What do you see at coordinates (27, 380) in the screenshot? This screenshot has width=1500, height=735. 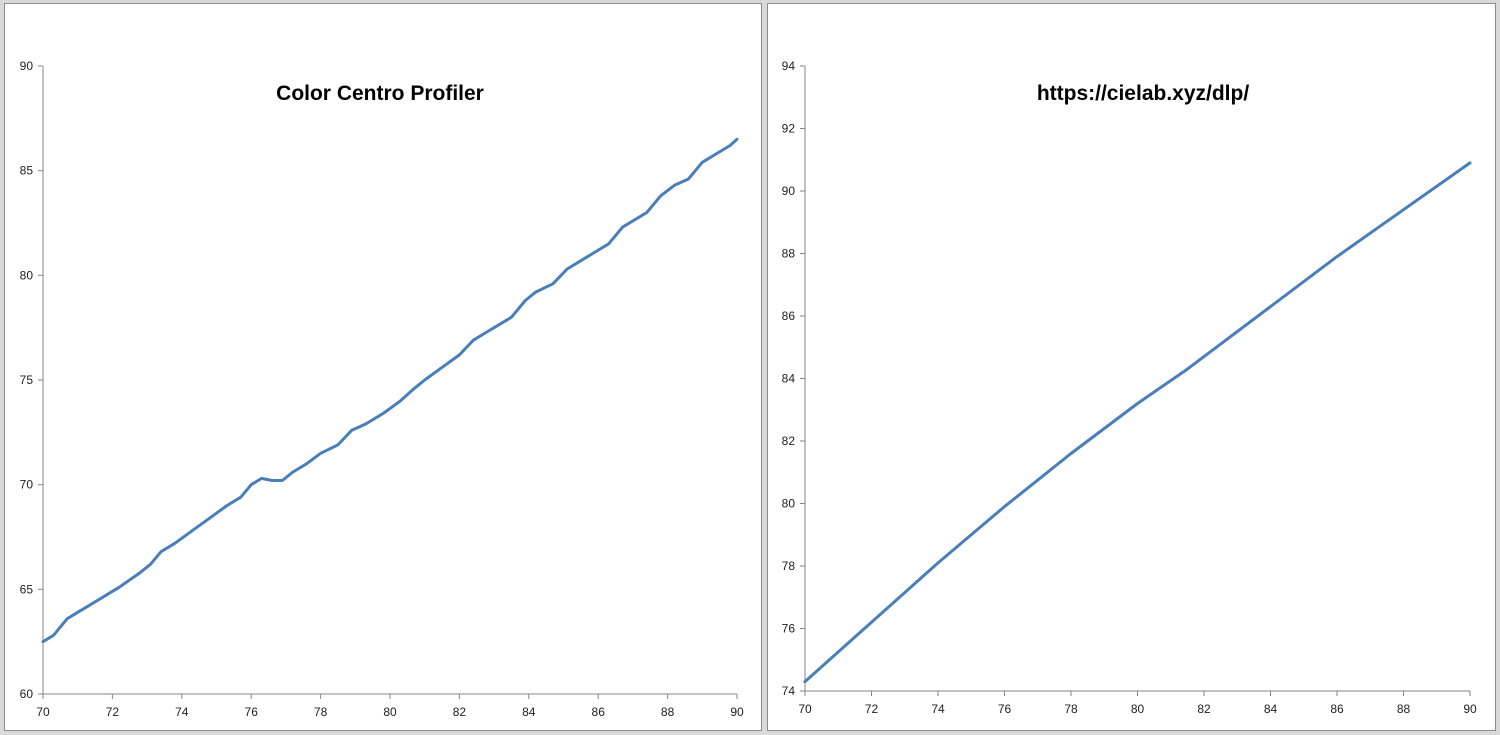 I see `y-tick-label: 75` at bounding box center [27, 380].